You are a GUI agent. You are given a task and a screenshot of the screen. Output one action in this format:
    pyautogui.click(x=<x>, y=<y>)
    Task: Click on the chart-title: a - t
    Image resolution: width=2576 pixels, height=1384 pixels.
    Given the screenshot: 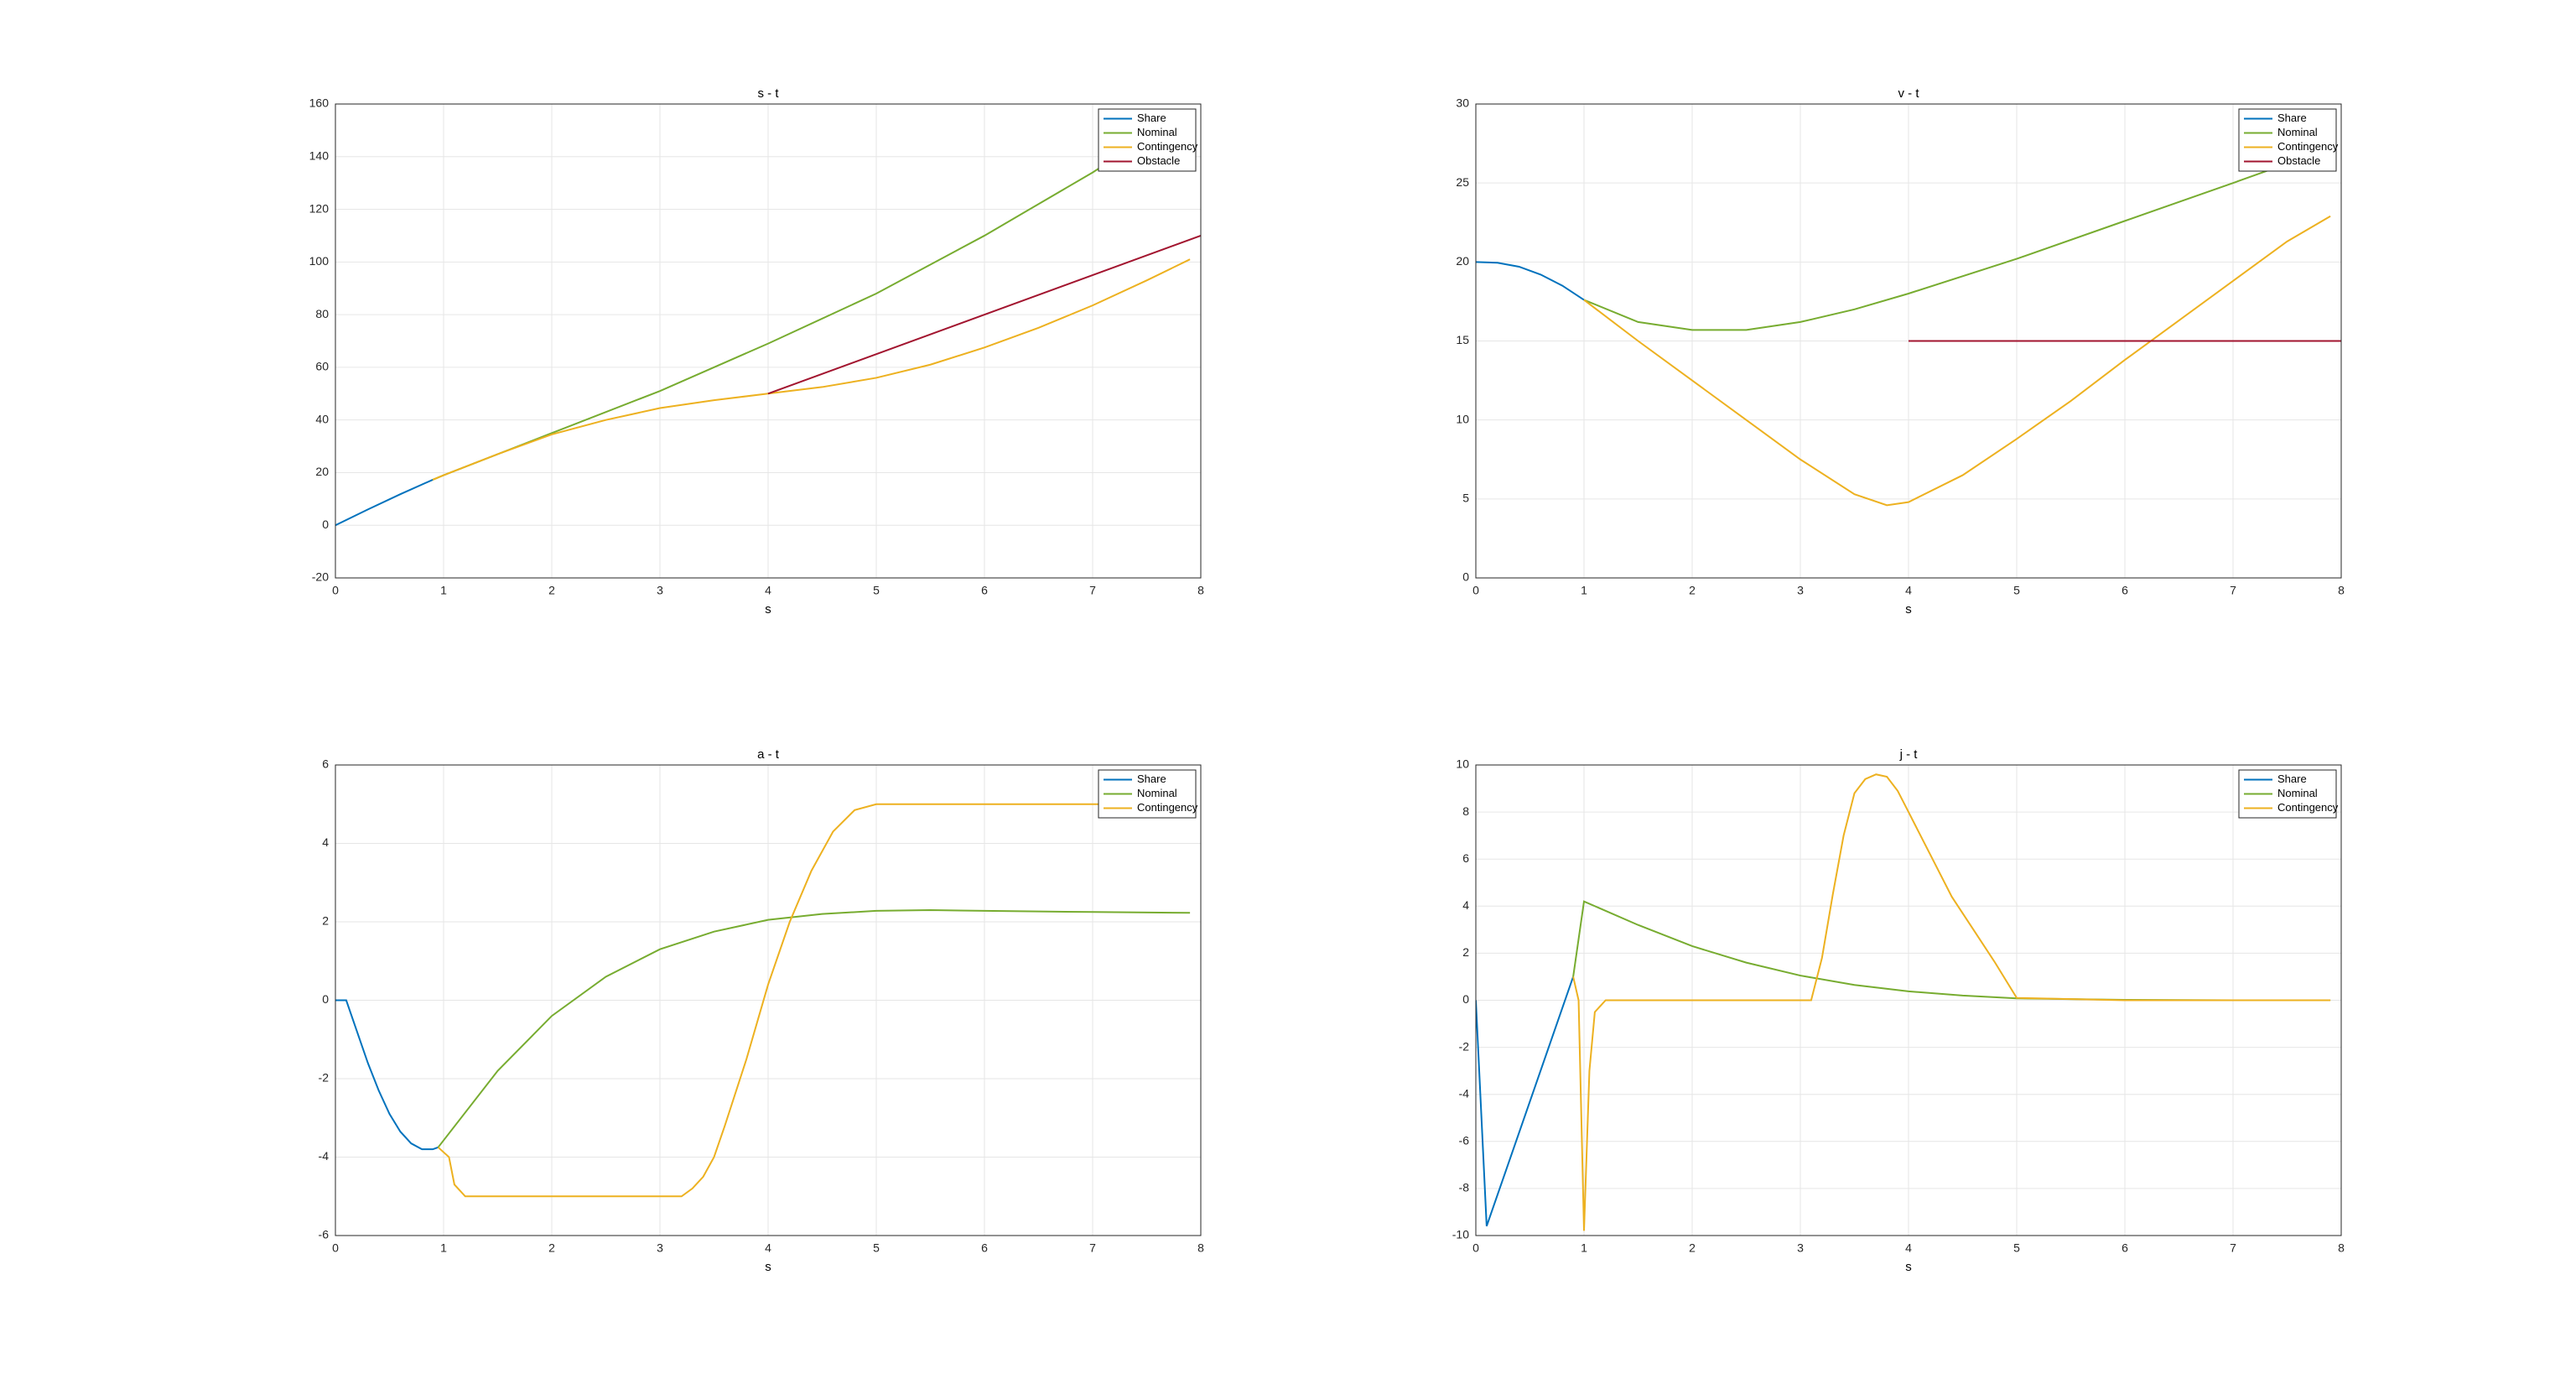 What is the action you would take?
    pyautogui.click(x=768, y=754)
    